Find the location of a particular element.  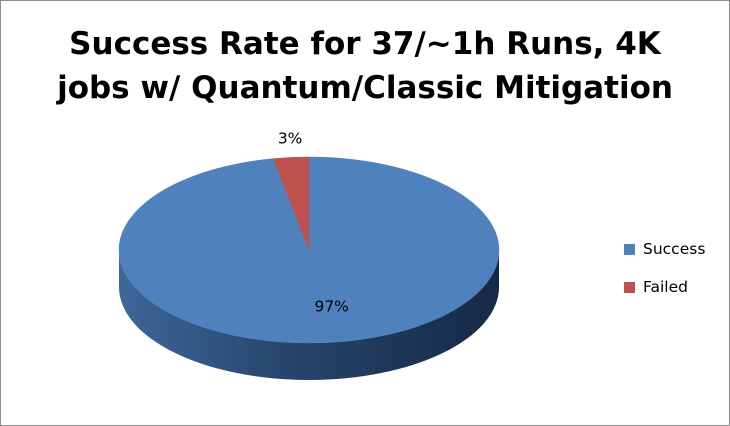

chart-title-line-2: jobs w/ Quantum/Classic Mitigation is located at coordinates (365, 88).